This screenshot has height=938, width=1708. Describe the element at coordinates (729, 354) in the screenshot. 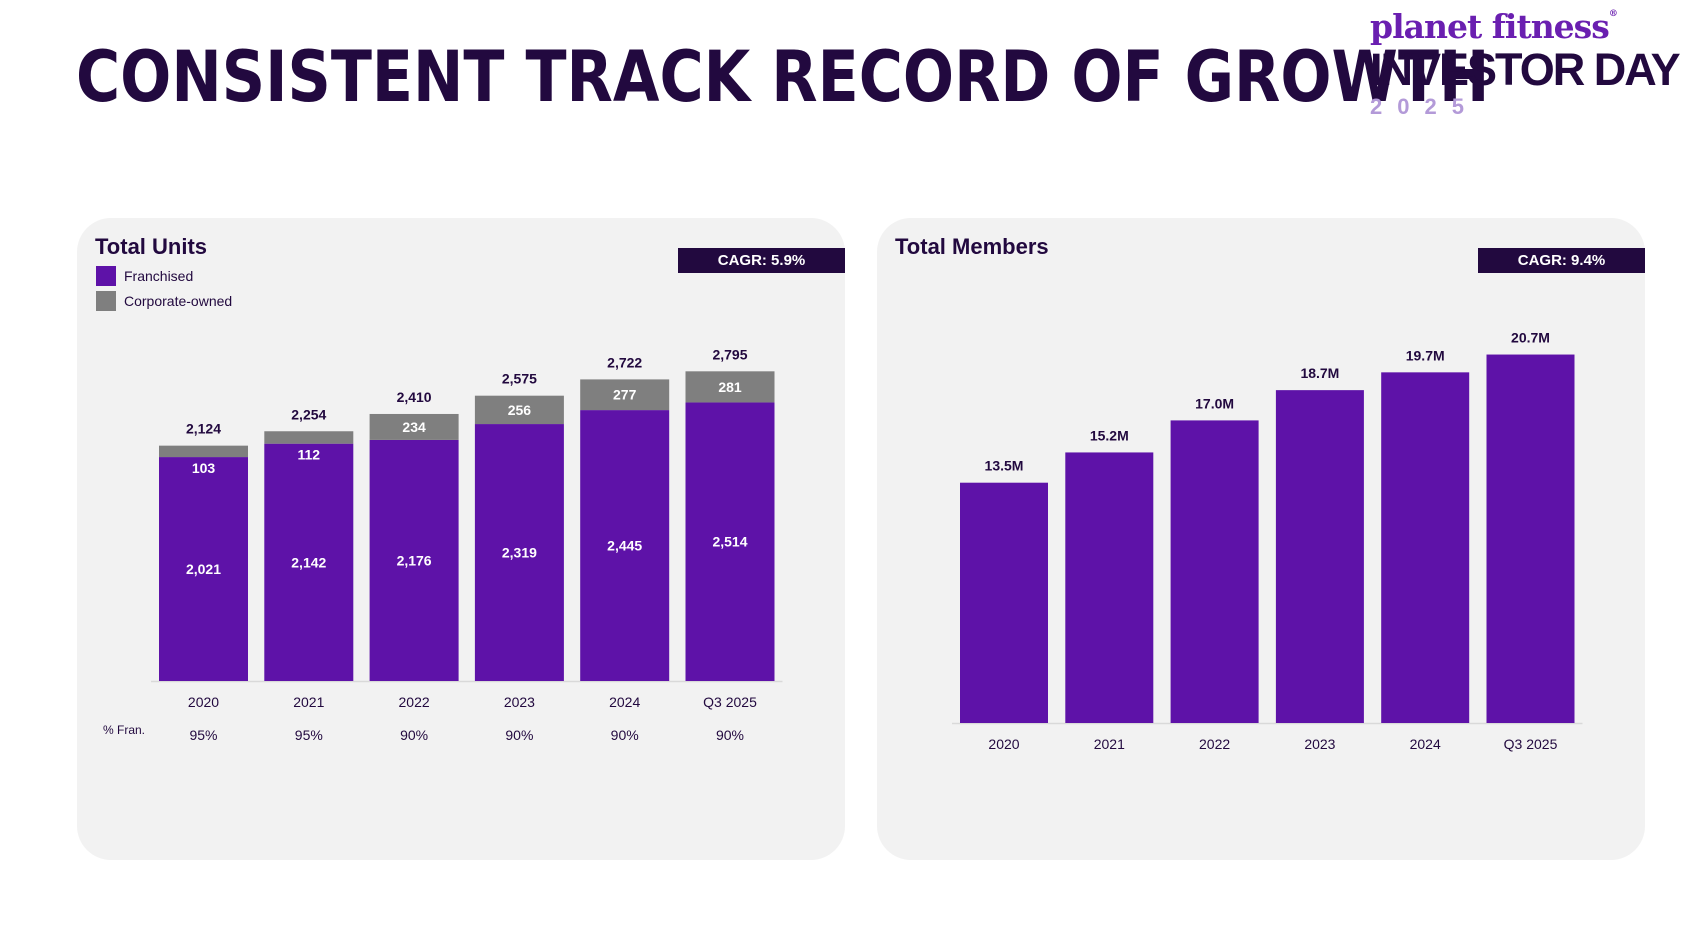

I see `total-value-label: 2,795` at that location.